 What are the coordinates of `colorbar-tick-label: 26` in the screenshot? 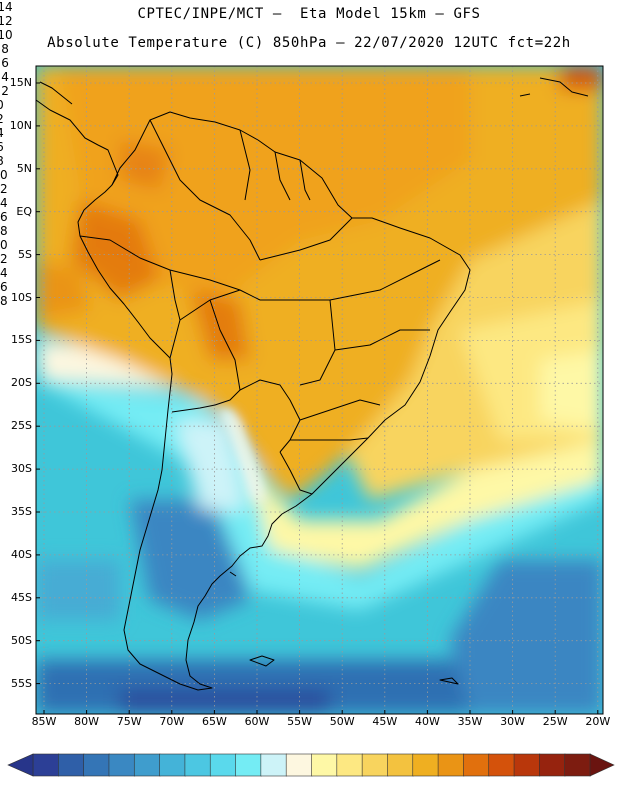 It's located at (4, 287).